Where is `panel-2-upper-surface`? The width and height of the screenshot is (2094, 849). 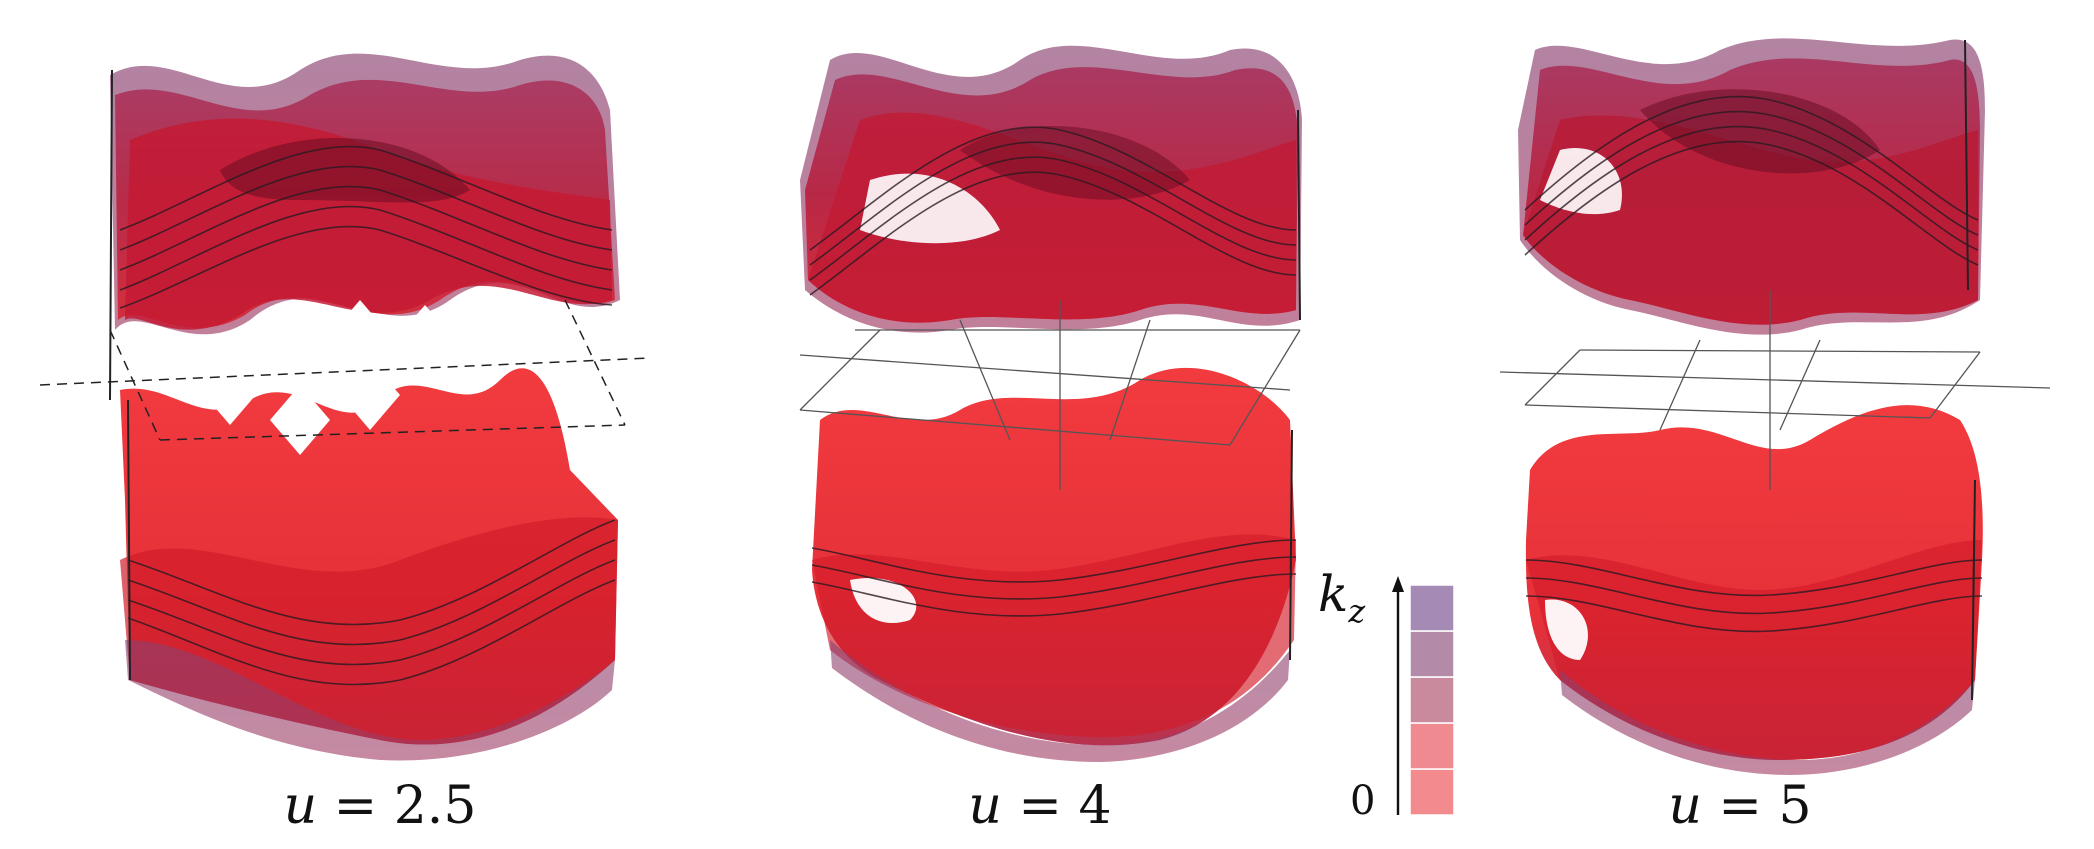 panel-2-upper-surface is located at coordinates (1051, 189).